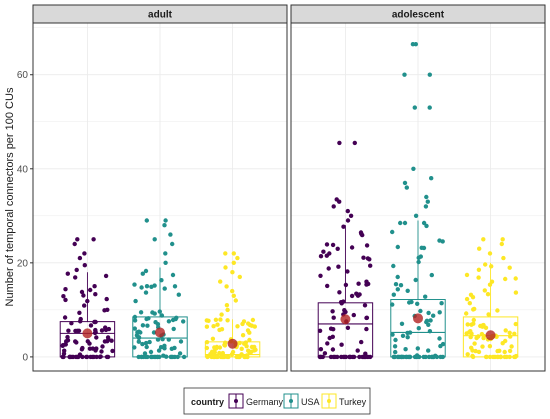 Image resolution: width=550 pixels, height=419 pixels. I want to click on box-usa, so click(418, 328).